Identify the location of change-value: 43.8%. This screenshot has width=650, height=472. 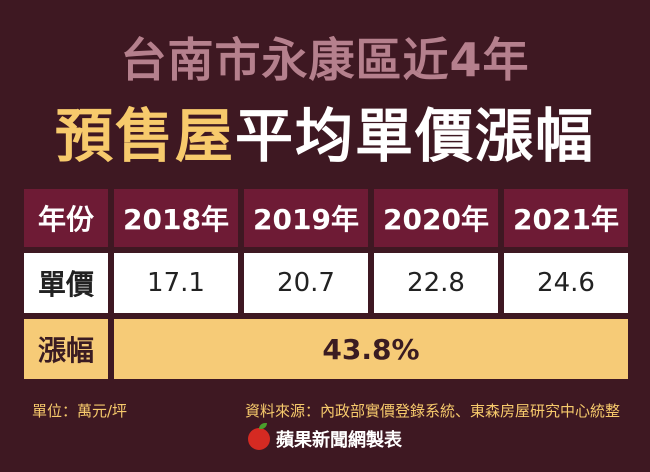
(371, 349).